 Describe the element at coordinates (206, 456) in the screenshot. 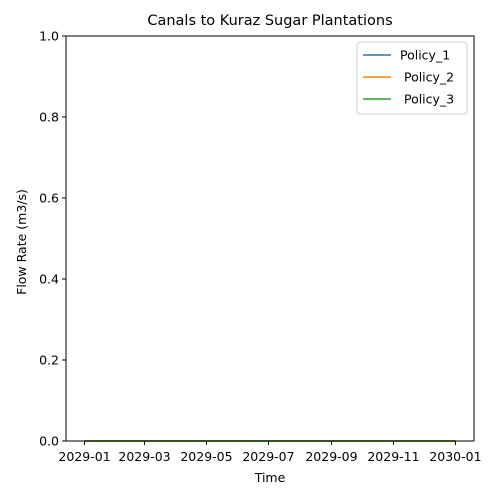

I see `x-tick-label-3: 2029-05` at that location.